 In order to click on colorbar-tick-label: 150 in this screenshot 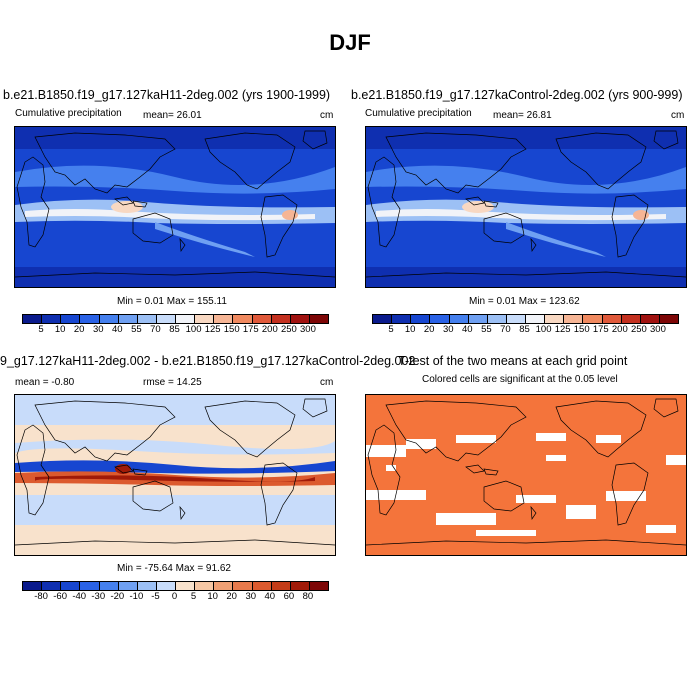, I will do `click(231, 329)`.